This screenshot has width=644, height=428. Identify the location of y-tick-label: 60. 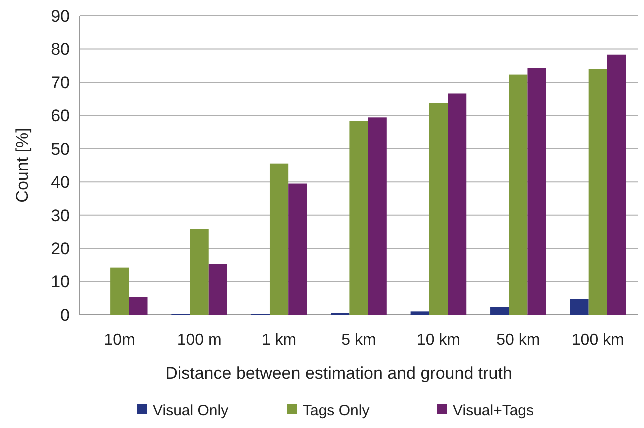
(60, 116).